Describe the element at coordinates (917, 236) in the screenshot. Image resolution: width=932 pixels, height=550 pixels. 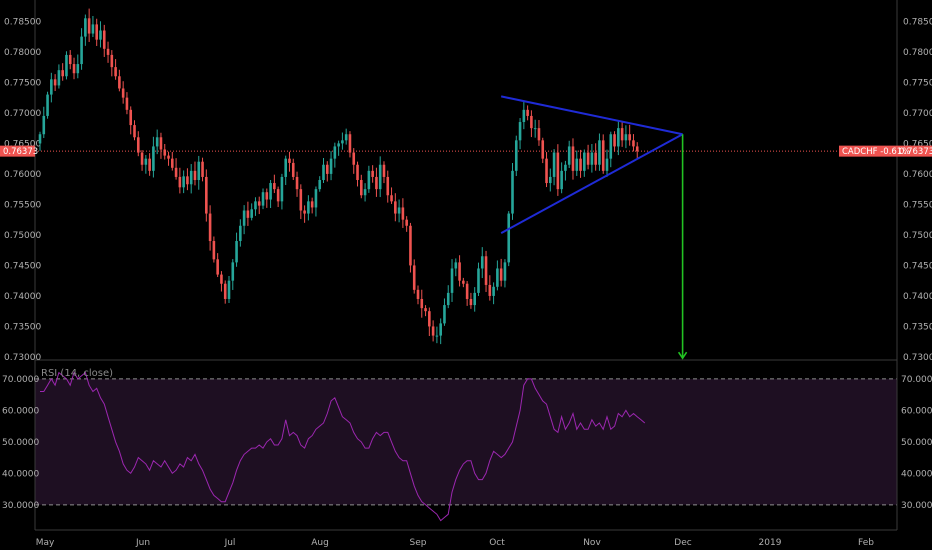
I see `price-tick-right: 0.75000` at that location.